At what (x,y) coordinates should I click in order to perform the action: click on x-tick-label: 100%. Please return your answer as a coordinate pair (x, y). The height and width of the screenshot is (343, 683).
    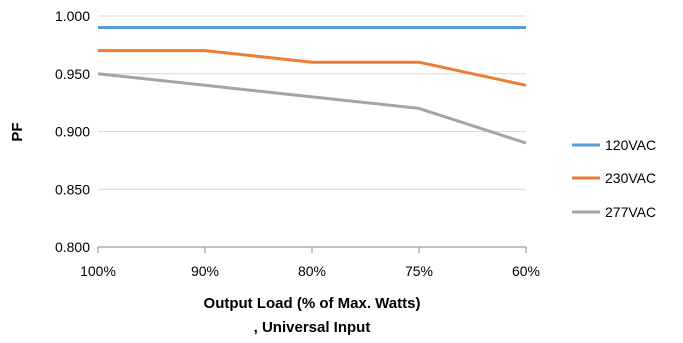
    Looking at the image, I should click on (98, 271).